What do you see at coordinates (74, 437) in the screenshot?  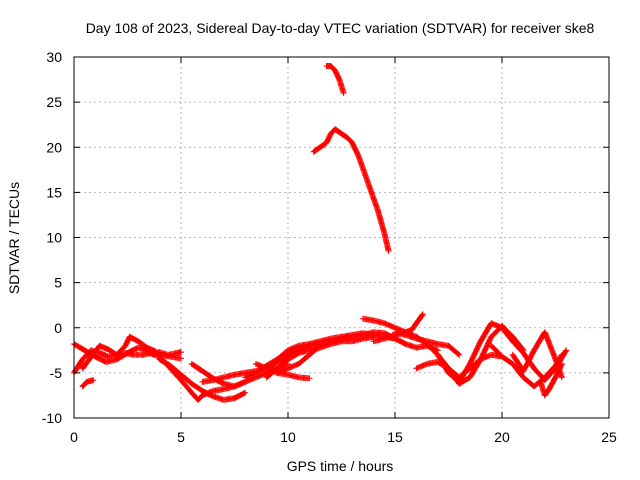 I see `x-tick-label: 0` at bounding box center [74, 437].